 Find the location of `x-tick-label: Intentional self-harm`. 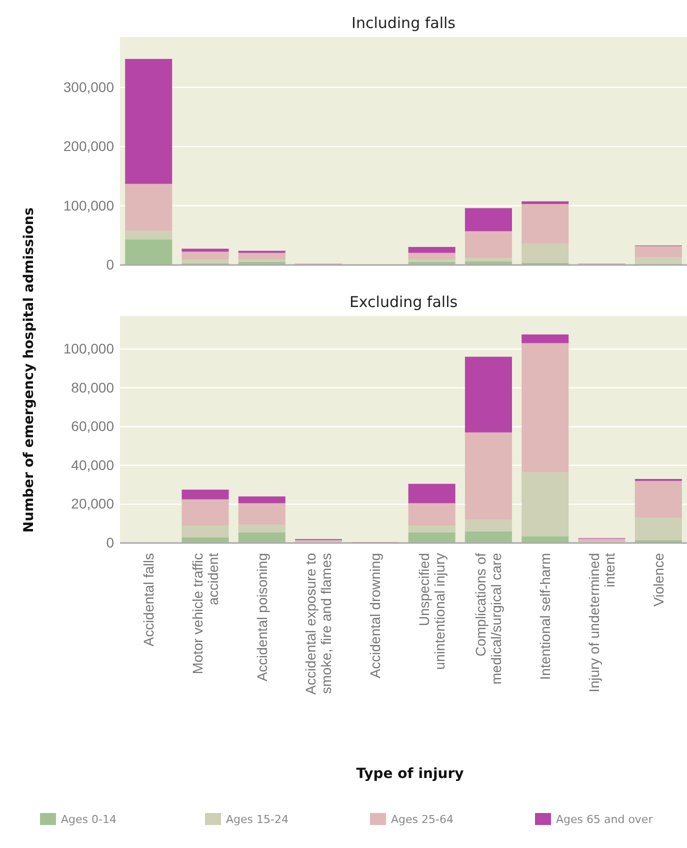

x-tick-label: Intentional self-harm is located at coordinates (545, 616).